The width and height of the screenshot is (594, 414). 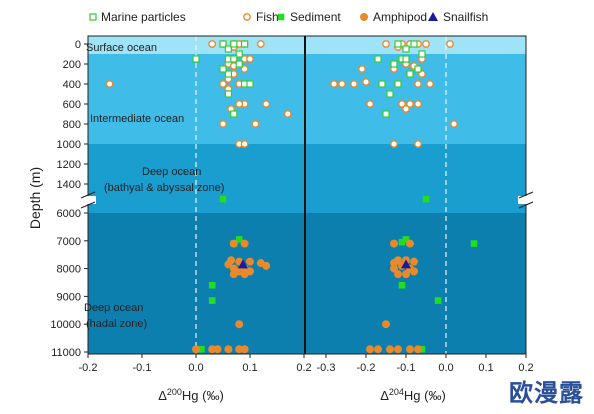 What do you see at coordinates (72, 65) in the screenshot?
I see `y-tick-label: 200` at bounding box center [72, 65].